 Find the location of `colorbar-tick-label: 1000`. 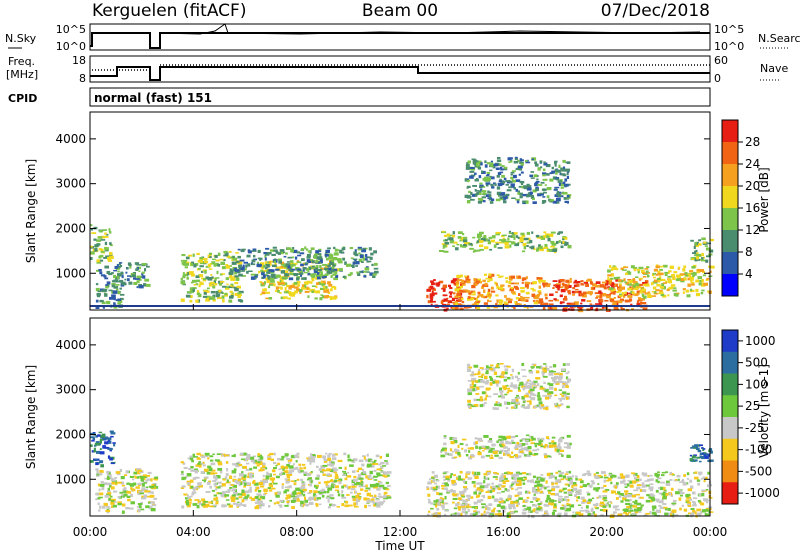

colorbar-tick-label: 1000 is located at coordinates (760, 341).